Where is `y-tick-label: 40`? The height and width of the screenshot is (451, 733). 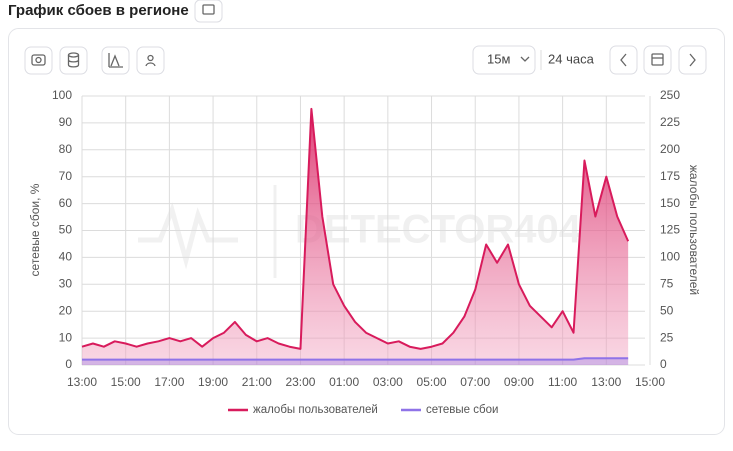 y-tick-label: 40 is located at coordinates (66, 257).